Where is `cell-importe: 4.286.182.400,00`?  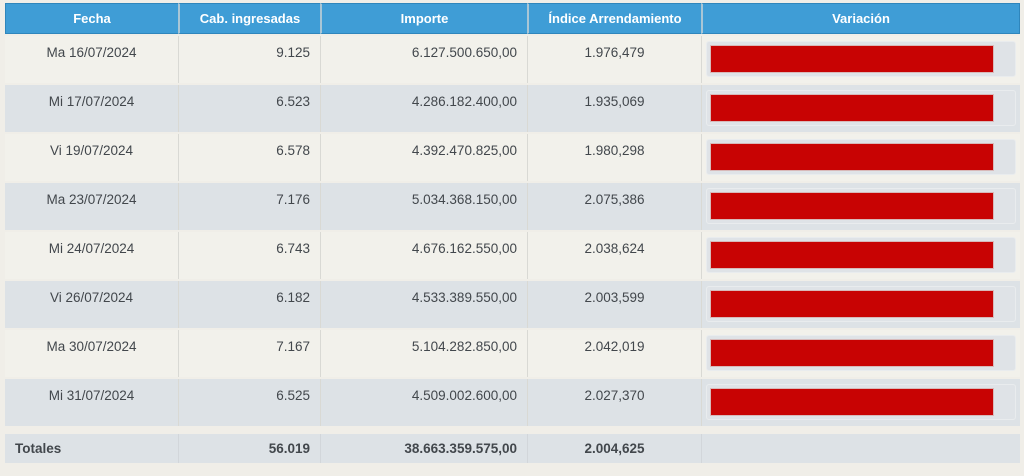
cell-importe: 4.286.182.400,00 is located at coordinates (423, 108).